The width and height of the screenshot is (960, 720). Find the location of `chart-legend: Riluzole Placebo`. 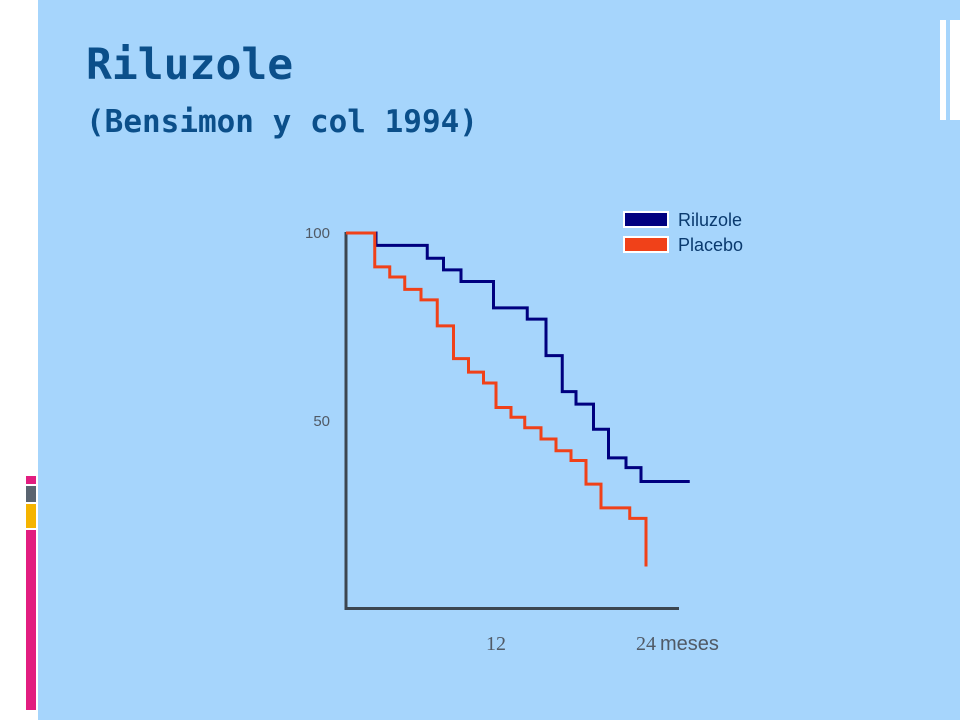

chart-legend: Riluzole Placebo is located at coordinates (683, 232).